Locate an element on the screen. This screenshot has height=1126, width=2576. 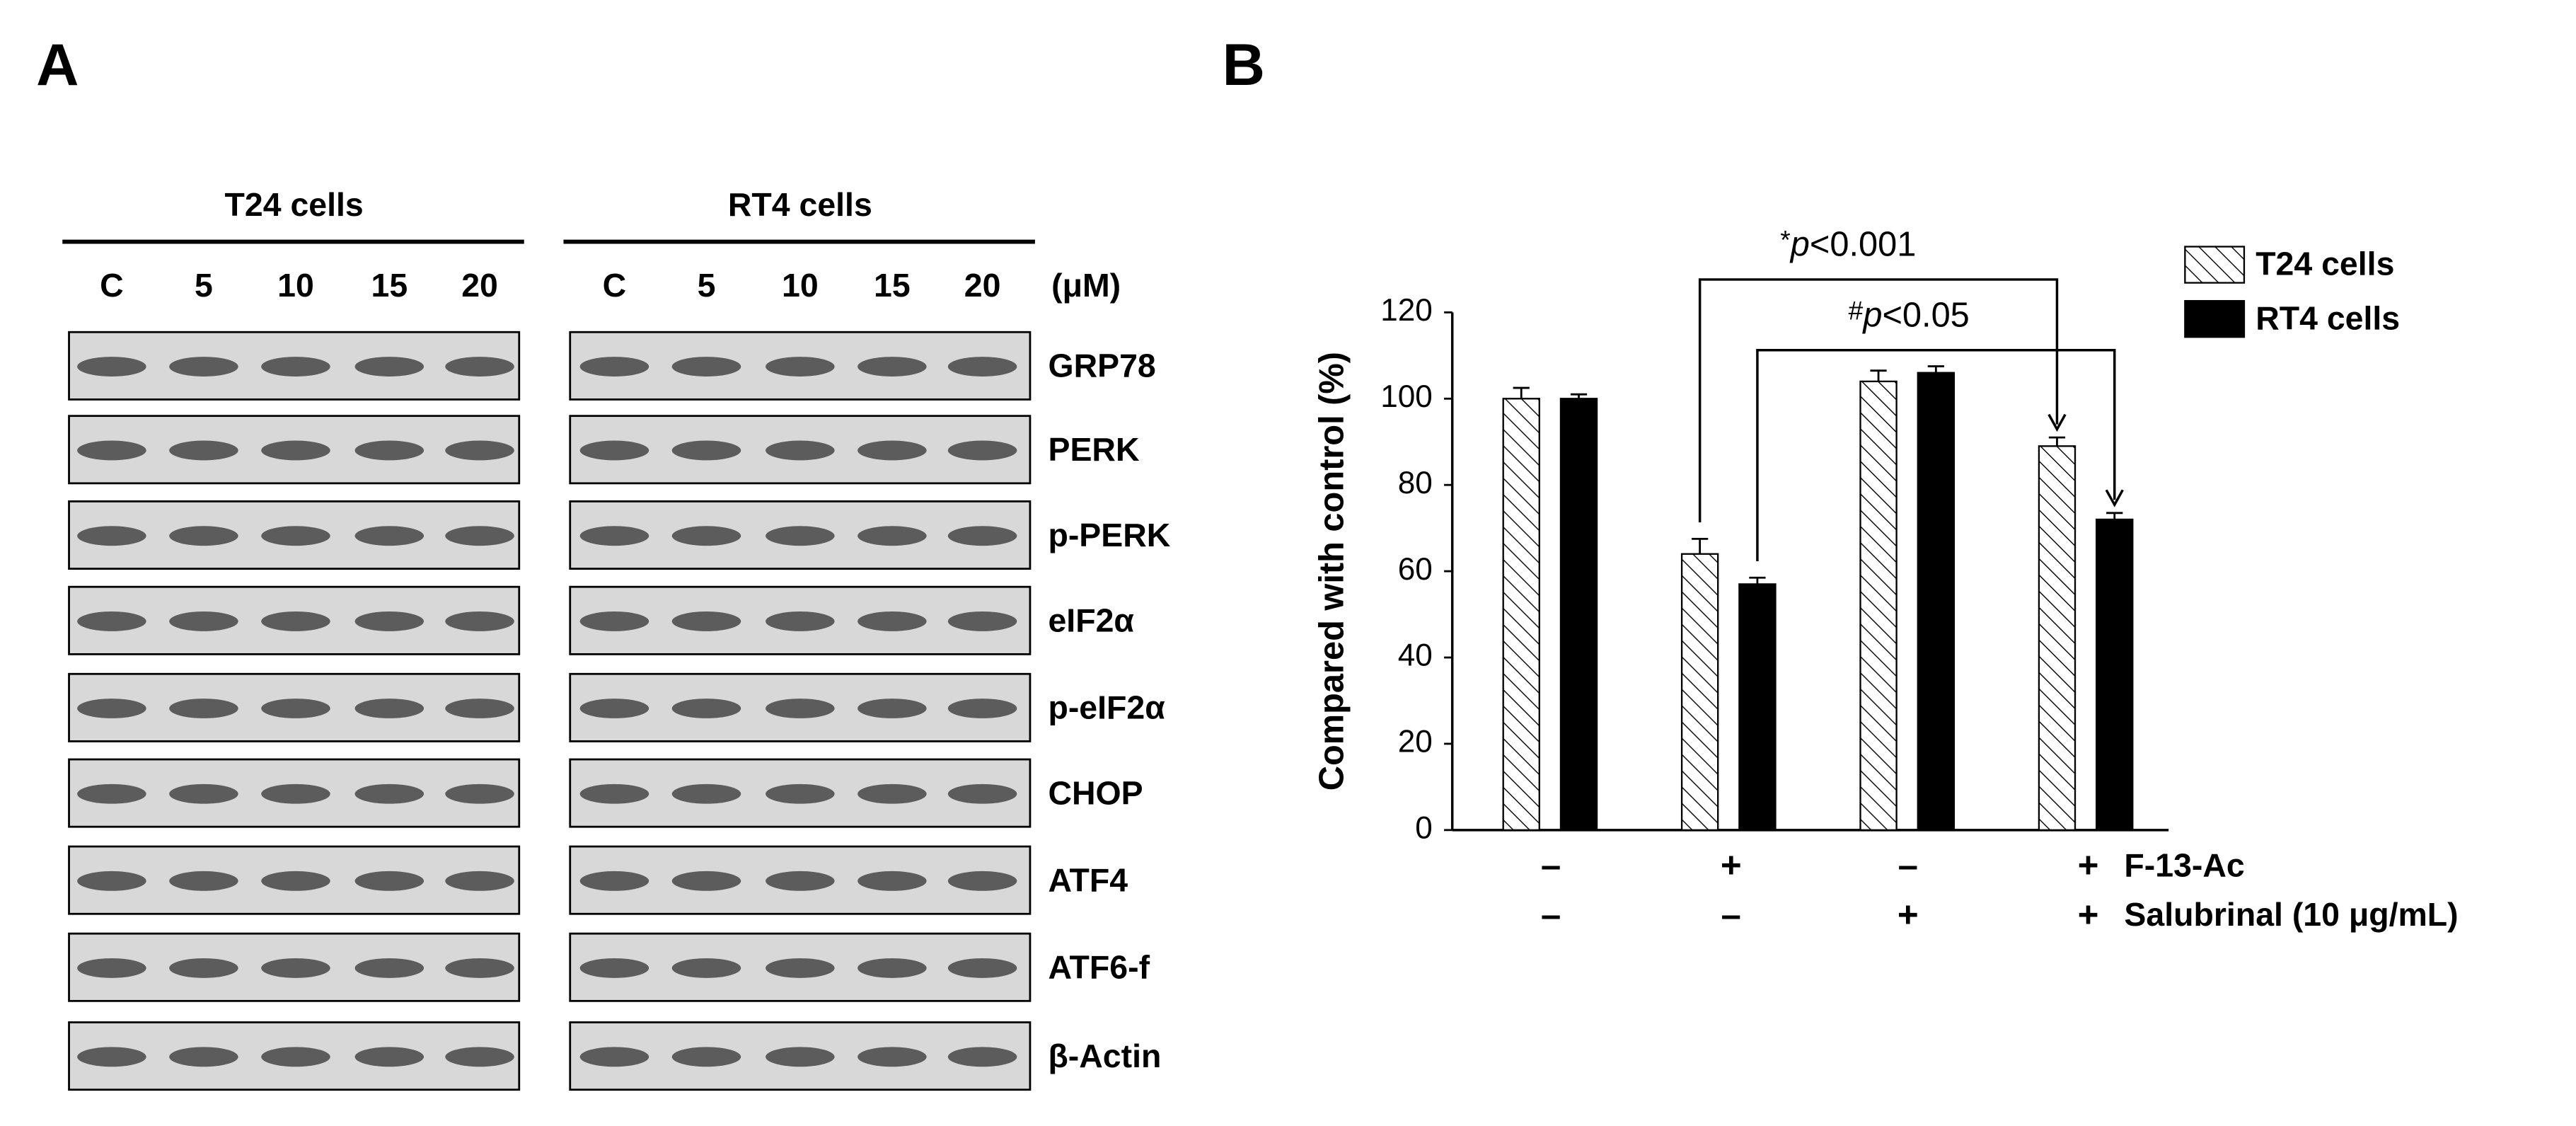
panel-label: B is located at coordinates (1244, 64).